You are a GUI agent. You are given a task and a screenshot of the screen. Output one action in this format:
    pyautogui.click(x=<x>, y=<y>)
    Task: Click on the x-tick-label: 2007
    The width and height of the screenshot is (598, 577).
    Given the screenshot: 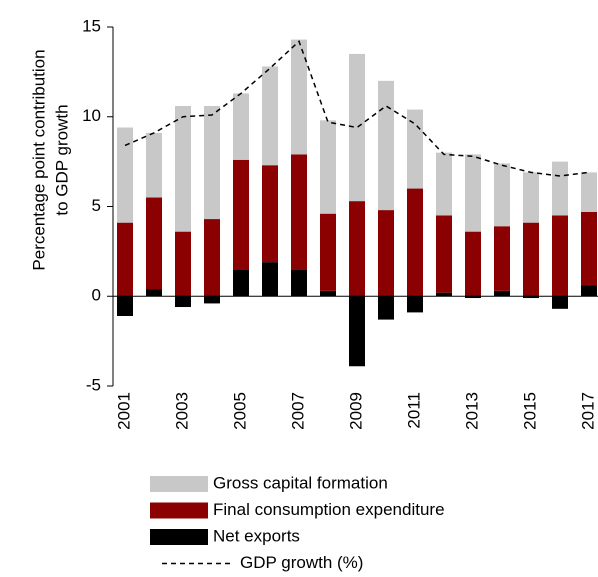 What is the action you would take?
    pyautogui.click(x=297, y=411)
    